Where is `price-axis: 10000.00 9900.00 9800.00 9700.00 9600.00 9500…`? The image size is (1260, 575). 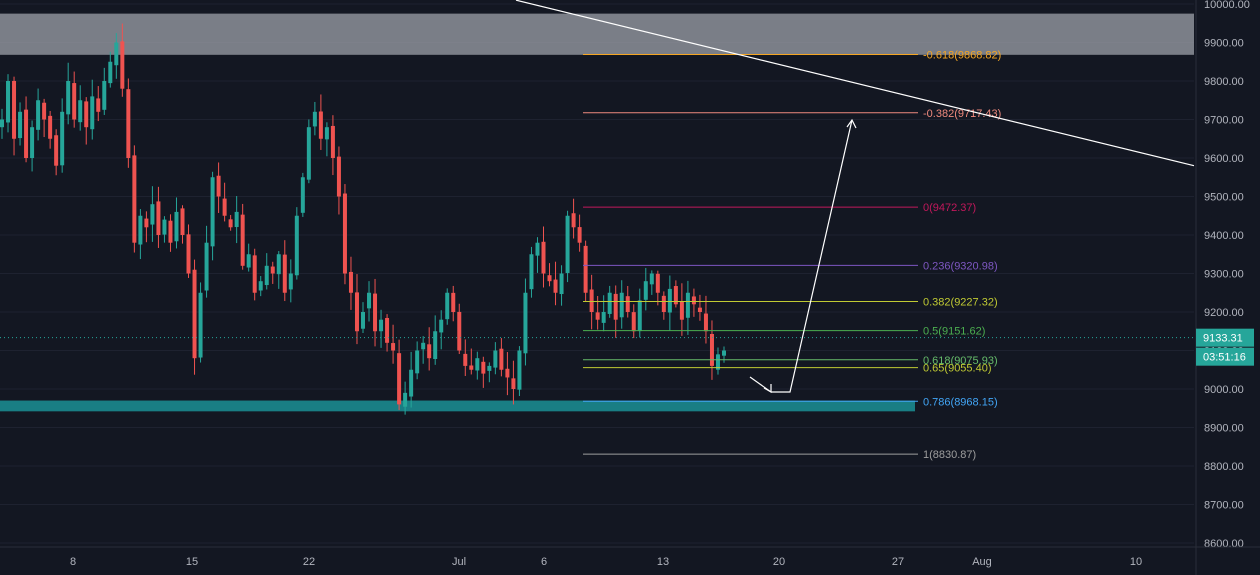 price-axis: 10000.00 9900.00 9800.00 9700.00 9600.00 9500… is located at coordinates (1227, 287).